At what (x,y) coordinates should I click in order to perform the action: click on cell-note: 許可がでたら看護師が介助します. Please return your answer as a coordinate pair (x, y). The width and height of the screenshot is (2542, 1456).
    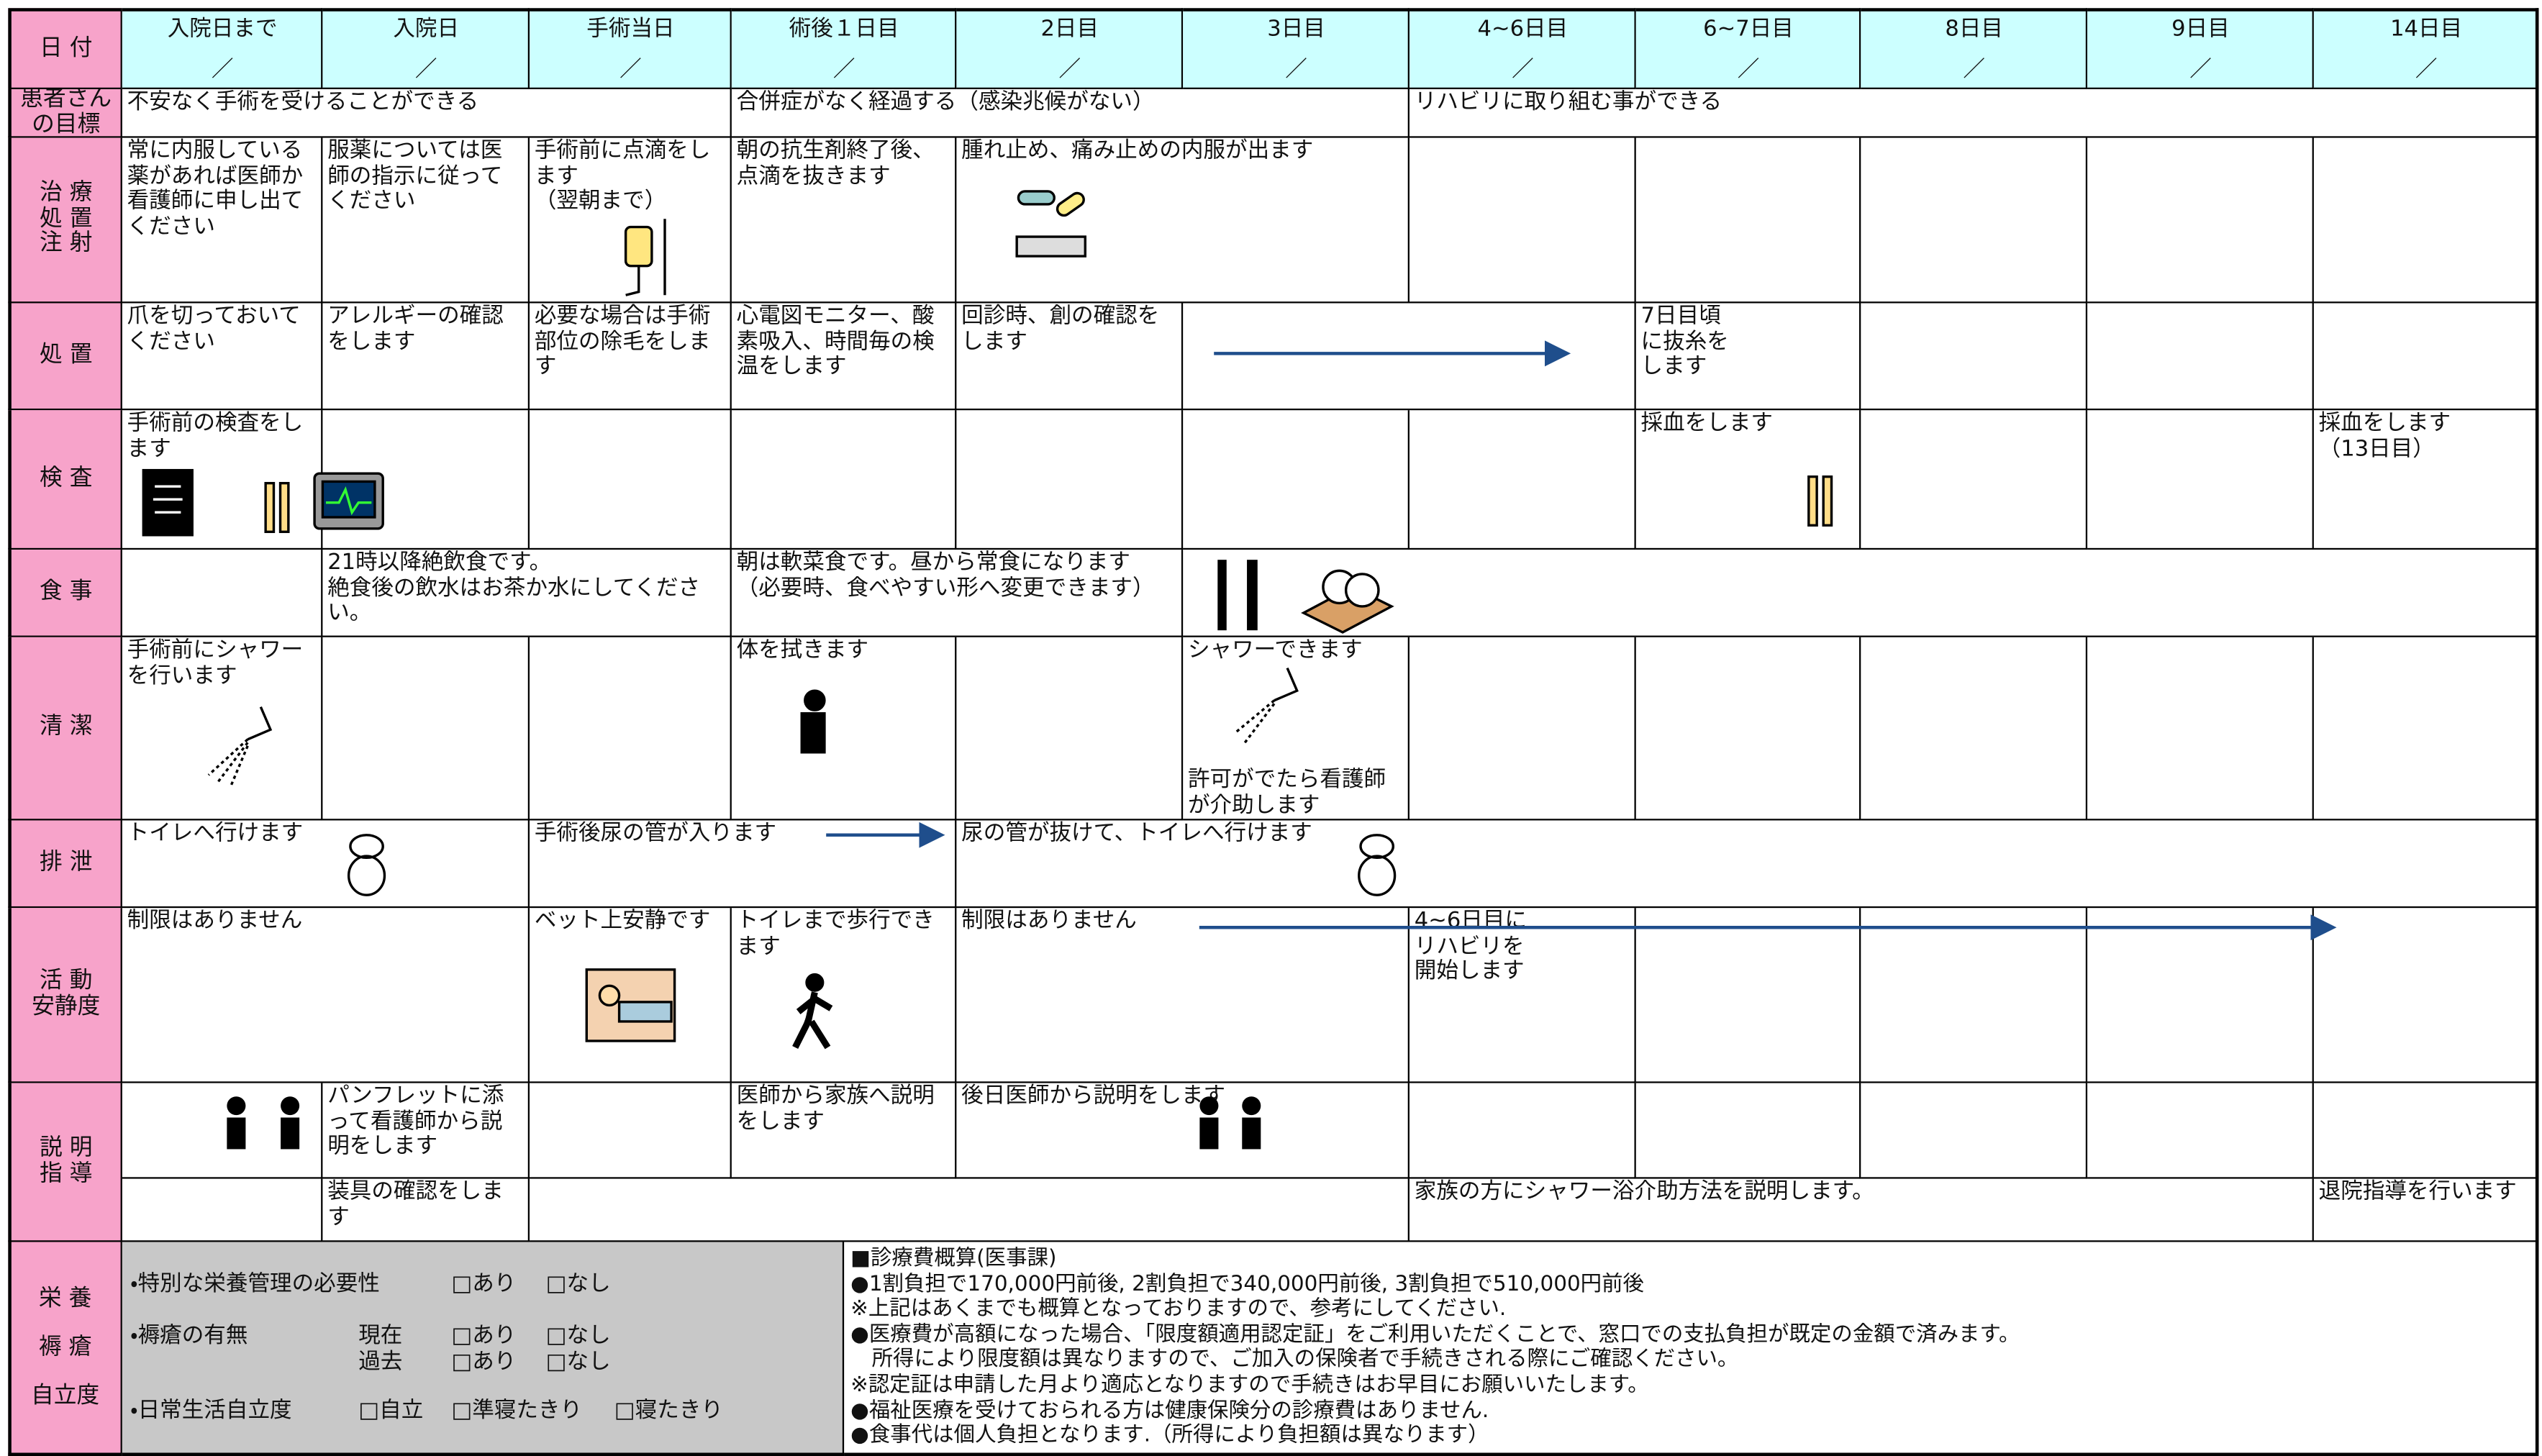
    Looking at the image, I should click on (1286, 793).